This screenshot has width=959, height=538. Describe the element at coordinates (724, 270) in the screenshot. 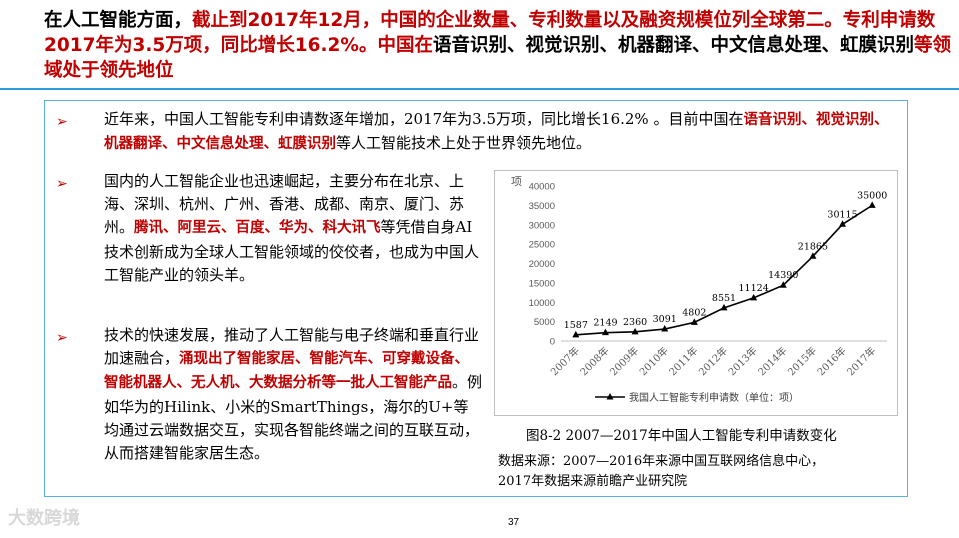

I see `series-line` at that location.